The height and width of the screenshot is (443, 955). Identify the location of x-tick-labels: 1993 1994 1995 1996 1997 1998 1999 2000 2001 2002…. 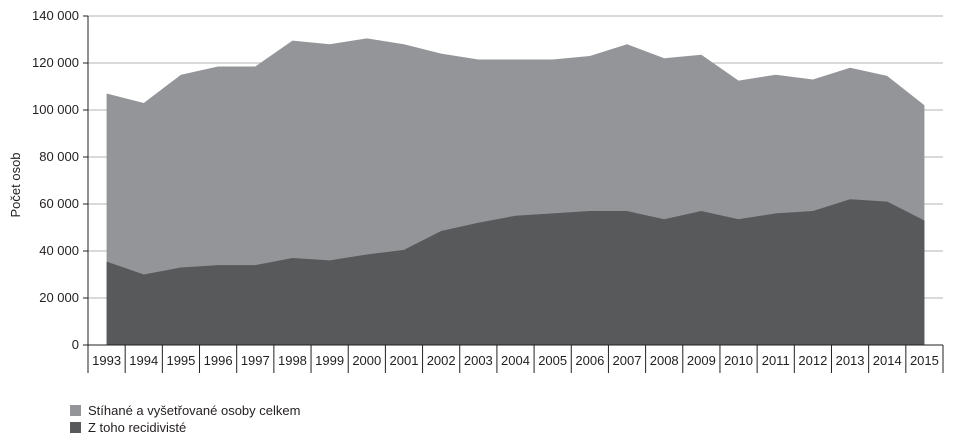
(515, 360).